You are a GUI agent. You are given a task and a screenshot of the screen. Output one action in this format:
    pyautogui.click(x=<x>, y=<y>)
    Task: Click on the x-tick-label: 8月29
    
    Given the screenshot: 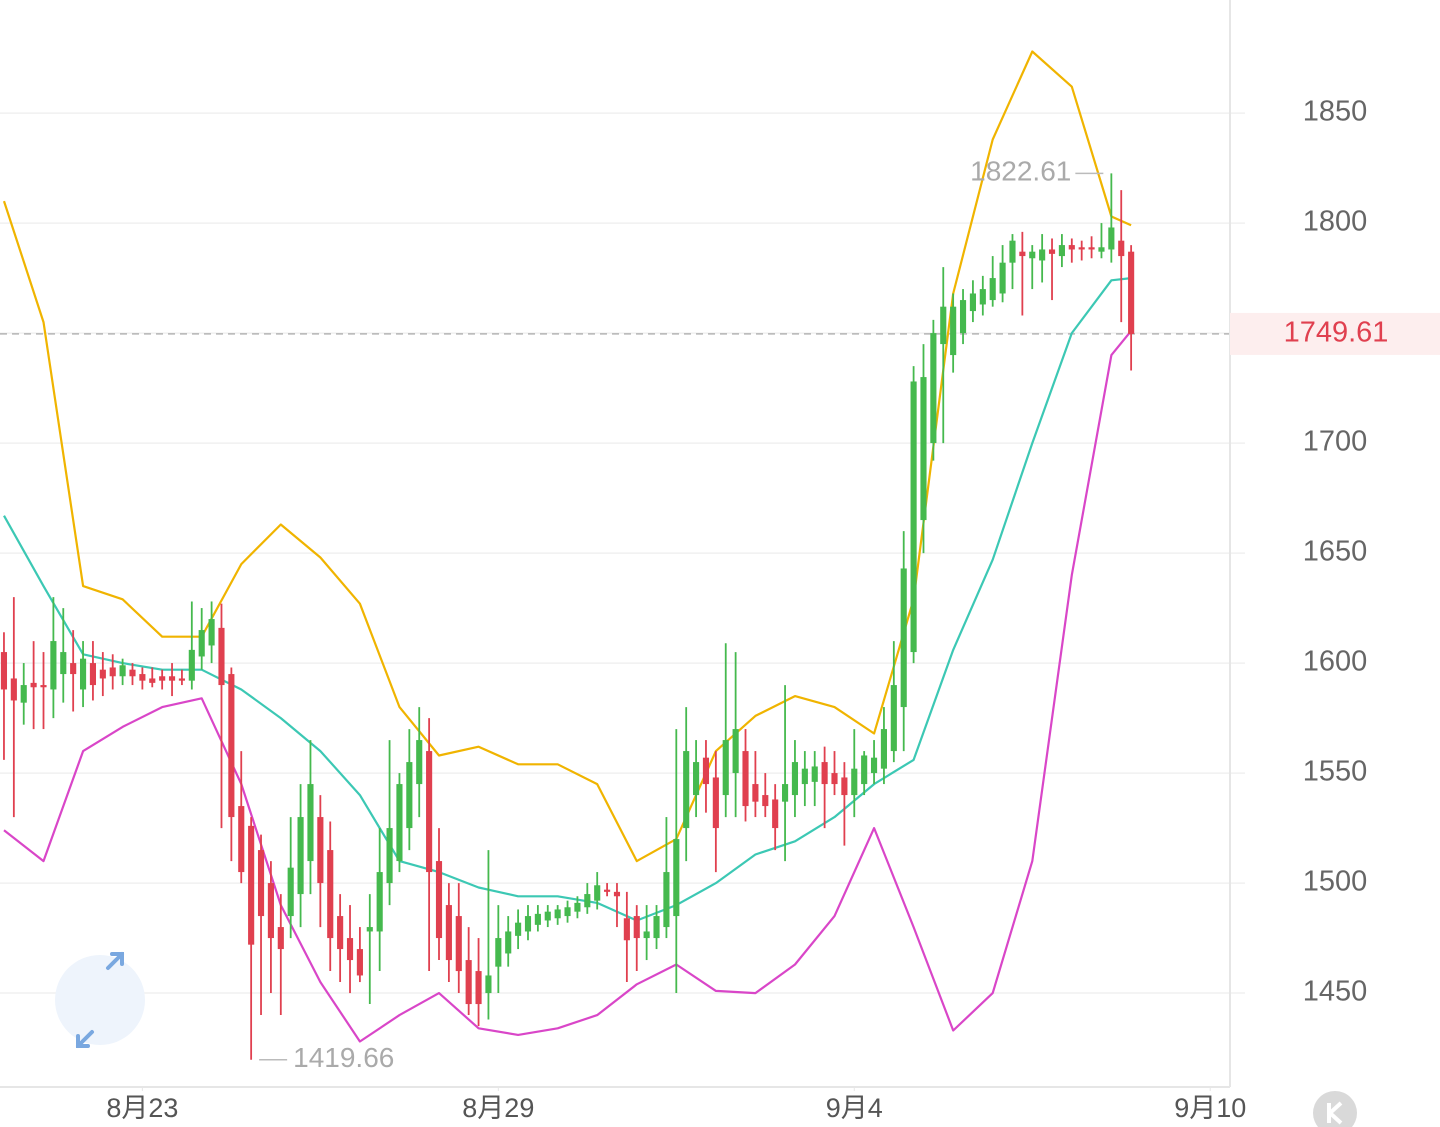 What is the action you would take?
    pyautogui.click(x=498, y=1108)
    